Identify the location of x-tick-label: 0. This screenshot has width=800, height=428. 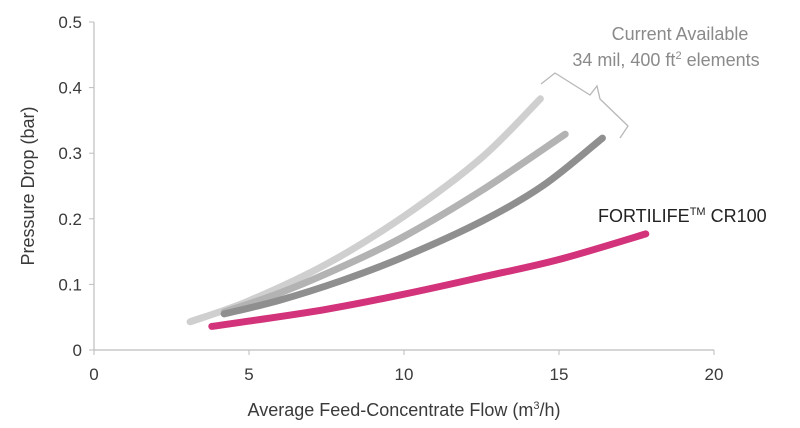
(93, 374).